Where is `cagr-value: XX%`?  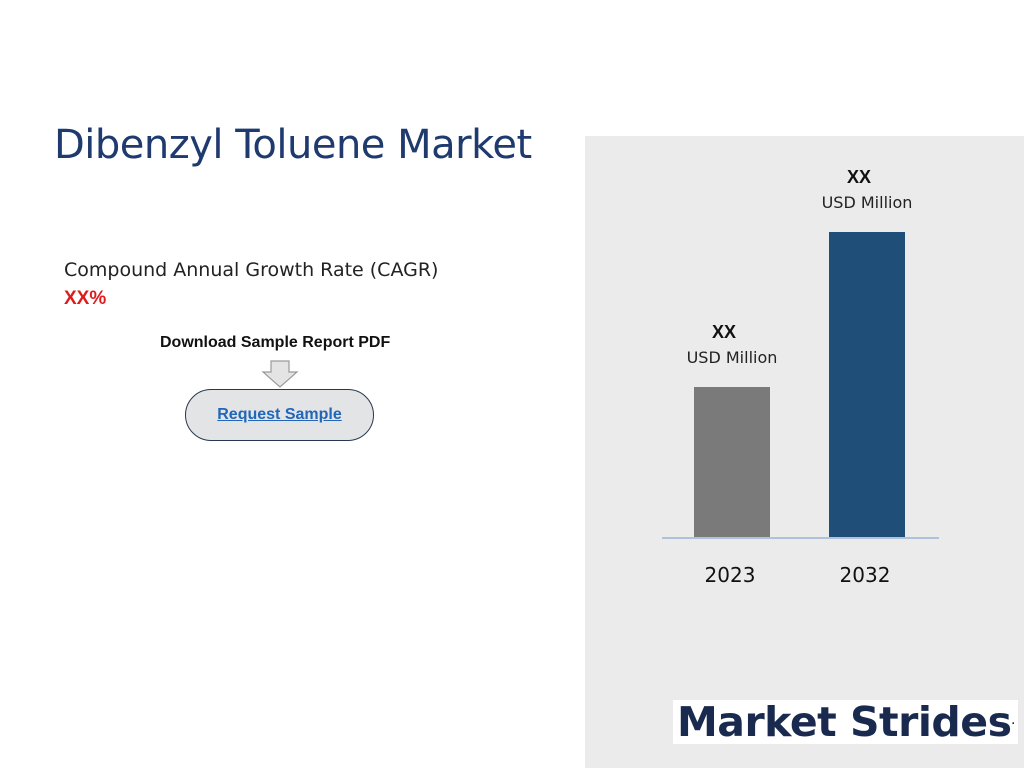
cagr-value: XX% is located at coordinates (85, 298).